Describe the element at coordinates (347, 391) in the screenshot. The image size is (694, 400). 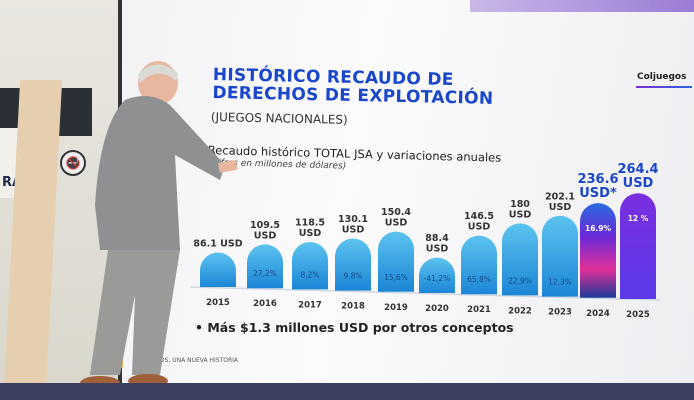
I see `stage-floor` at that location.